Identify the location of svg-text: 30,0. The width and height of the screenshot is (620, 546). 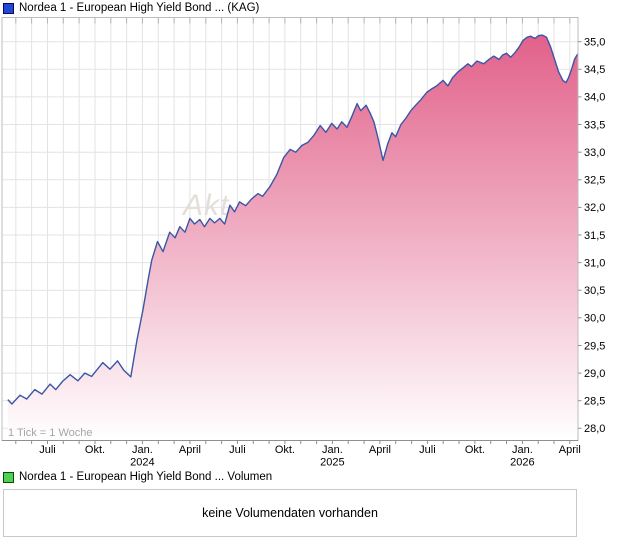
(594, 319).